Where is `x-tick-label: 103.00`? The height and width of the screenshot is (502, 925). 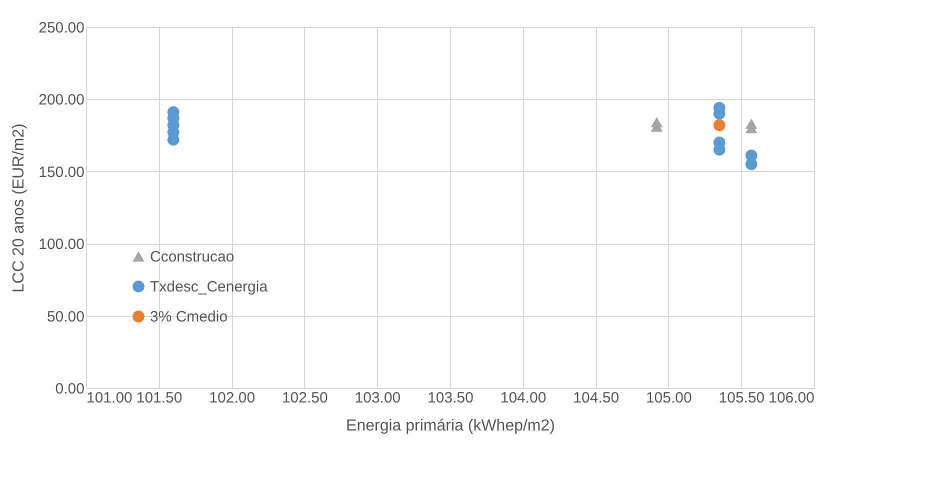
x-tick-label: 103.00 is located at coordinates (377, 398).